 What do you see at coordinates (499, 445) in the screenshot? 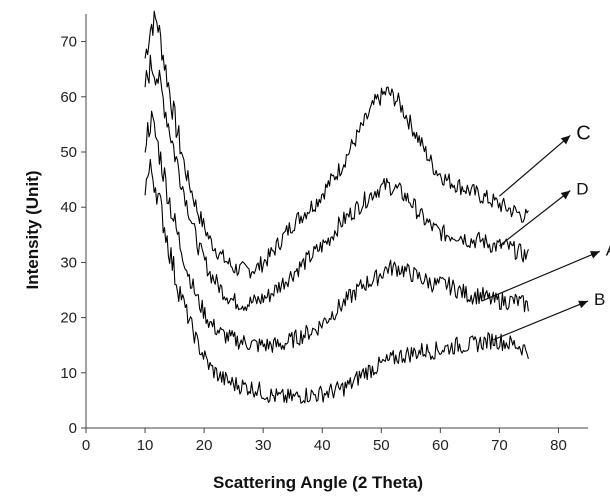
I see `x-tick-label: 70` at bounding box center [499, 445].